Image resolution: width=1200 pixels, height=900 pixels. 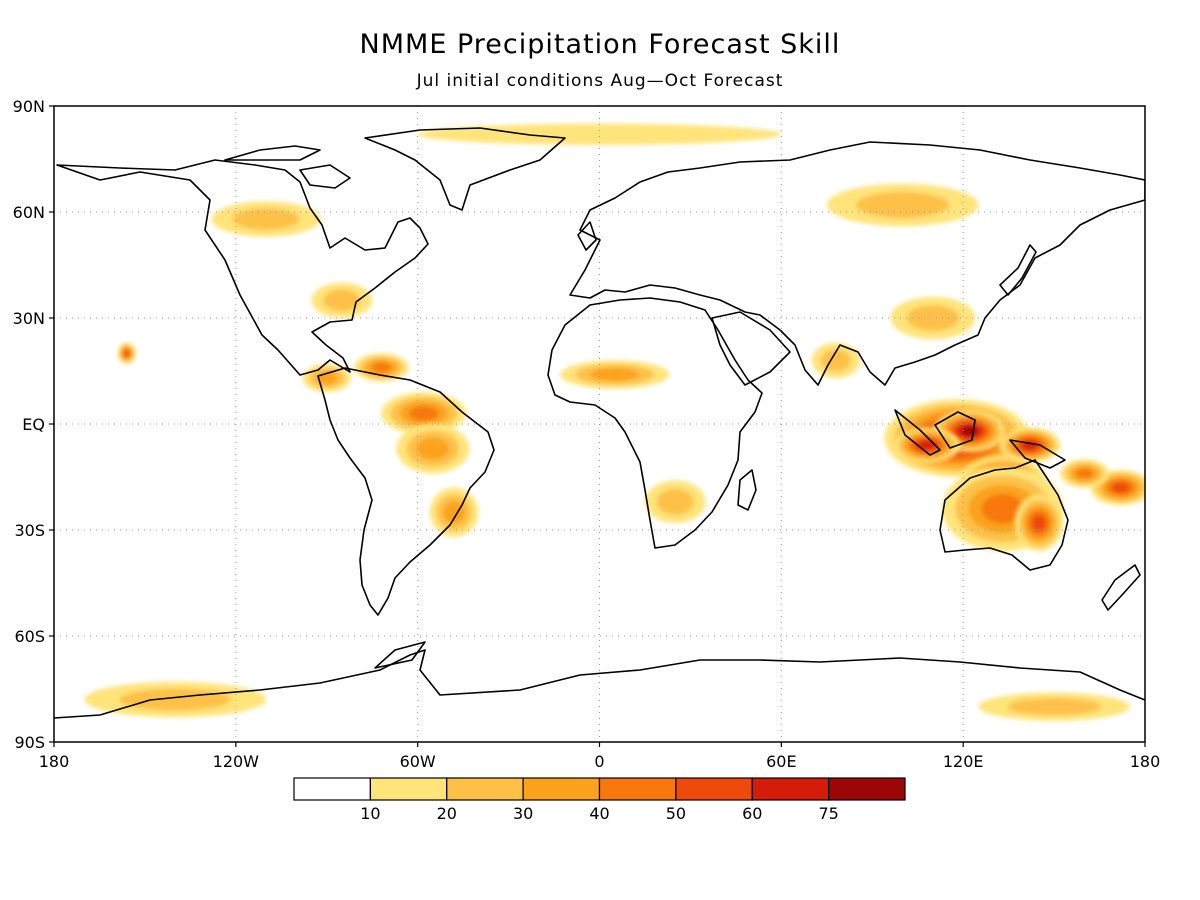 What do you see at coordinates (29, 318) in the screenshot?
I see `lat-tick-label: 30N` at bounding box center [29, 318].